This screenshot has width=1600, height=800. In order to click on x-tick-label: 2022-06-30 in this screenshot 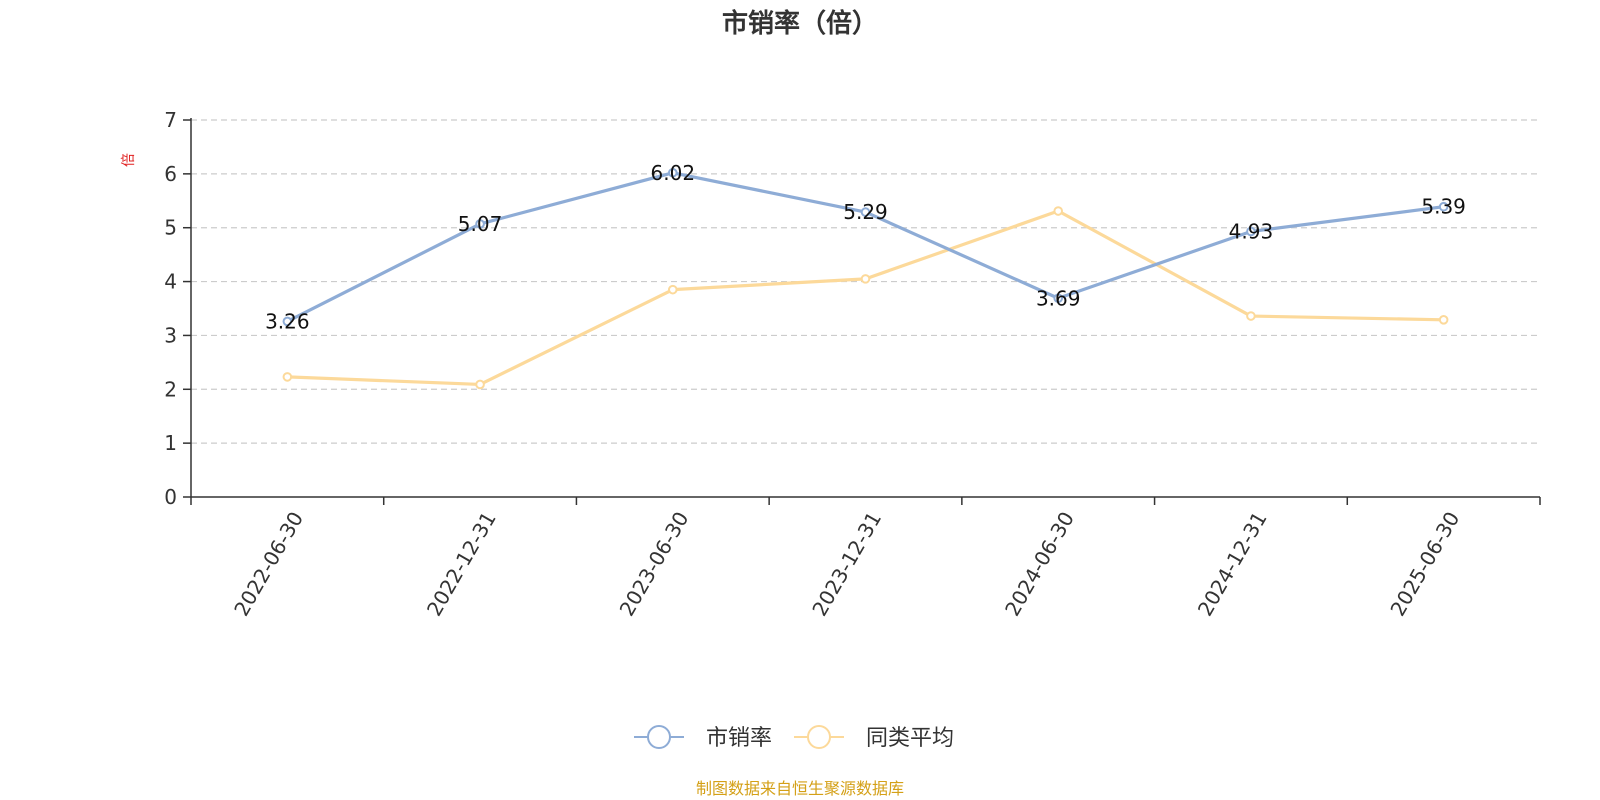, I will do `click(268, 564)`.